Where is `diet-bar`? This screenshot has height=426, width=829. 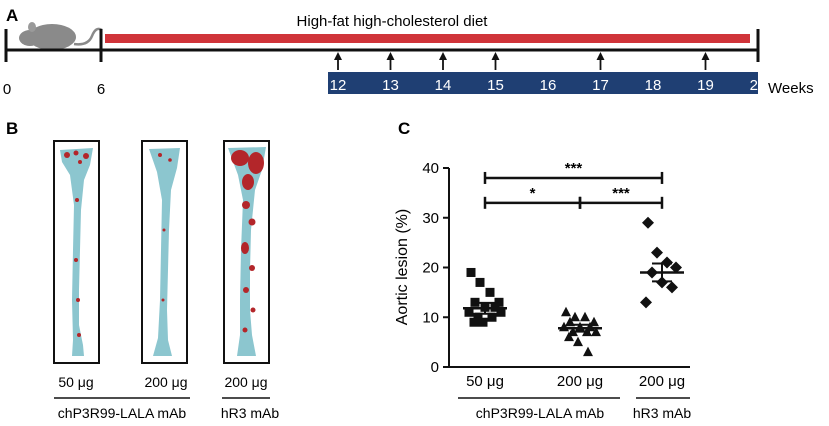 diet-bar is located at coordinates (427, 38).